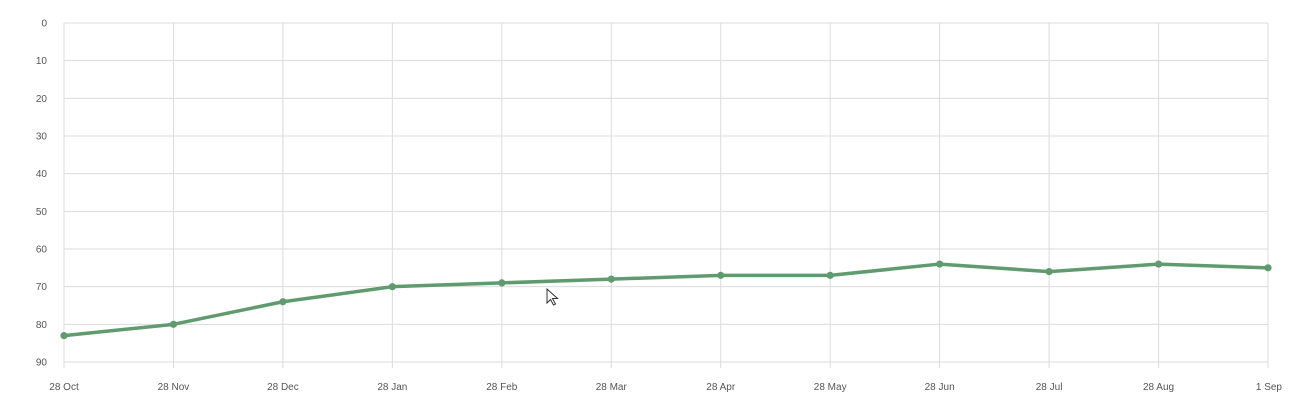 The width and height of the screenshot is (1307, 413). What do you see at coordinates (552, 297) in the screenshot?
I see `mouse-pointer-icon` at bounding box center [552, 297].